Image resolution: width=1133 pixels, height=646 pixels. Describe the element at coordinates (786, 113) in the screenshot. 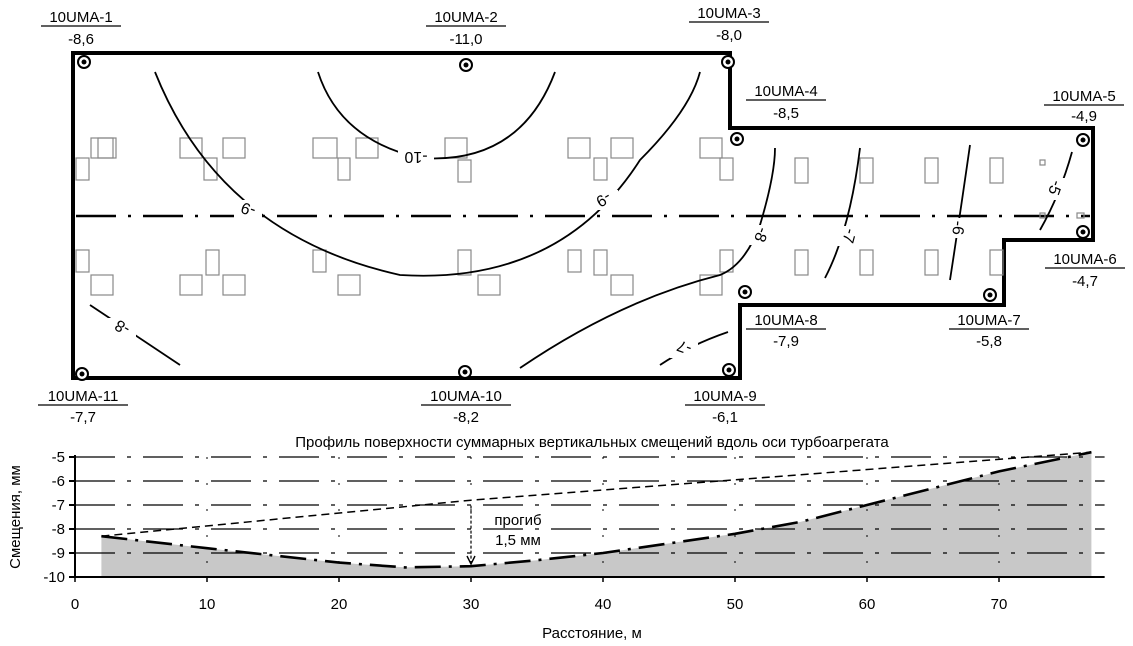

I see `benchmark-value: -8,5` at that location.